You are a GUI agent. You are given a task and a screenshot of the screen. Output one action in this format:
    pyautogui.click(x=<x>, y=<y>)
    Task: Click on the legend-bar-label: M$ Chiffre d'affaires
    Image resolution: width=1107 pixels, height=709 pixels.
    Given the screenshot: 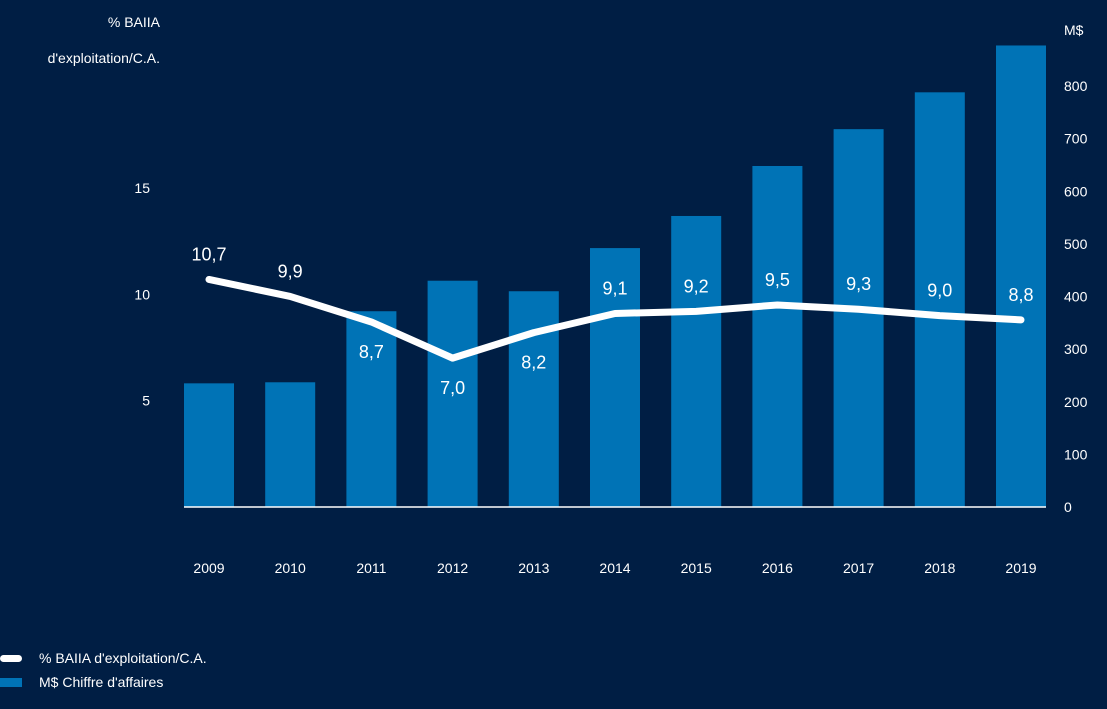 What is the action you would take?
    pyautogui.click(x=101, y=682)
    